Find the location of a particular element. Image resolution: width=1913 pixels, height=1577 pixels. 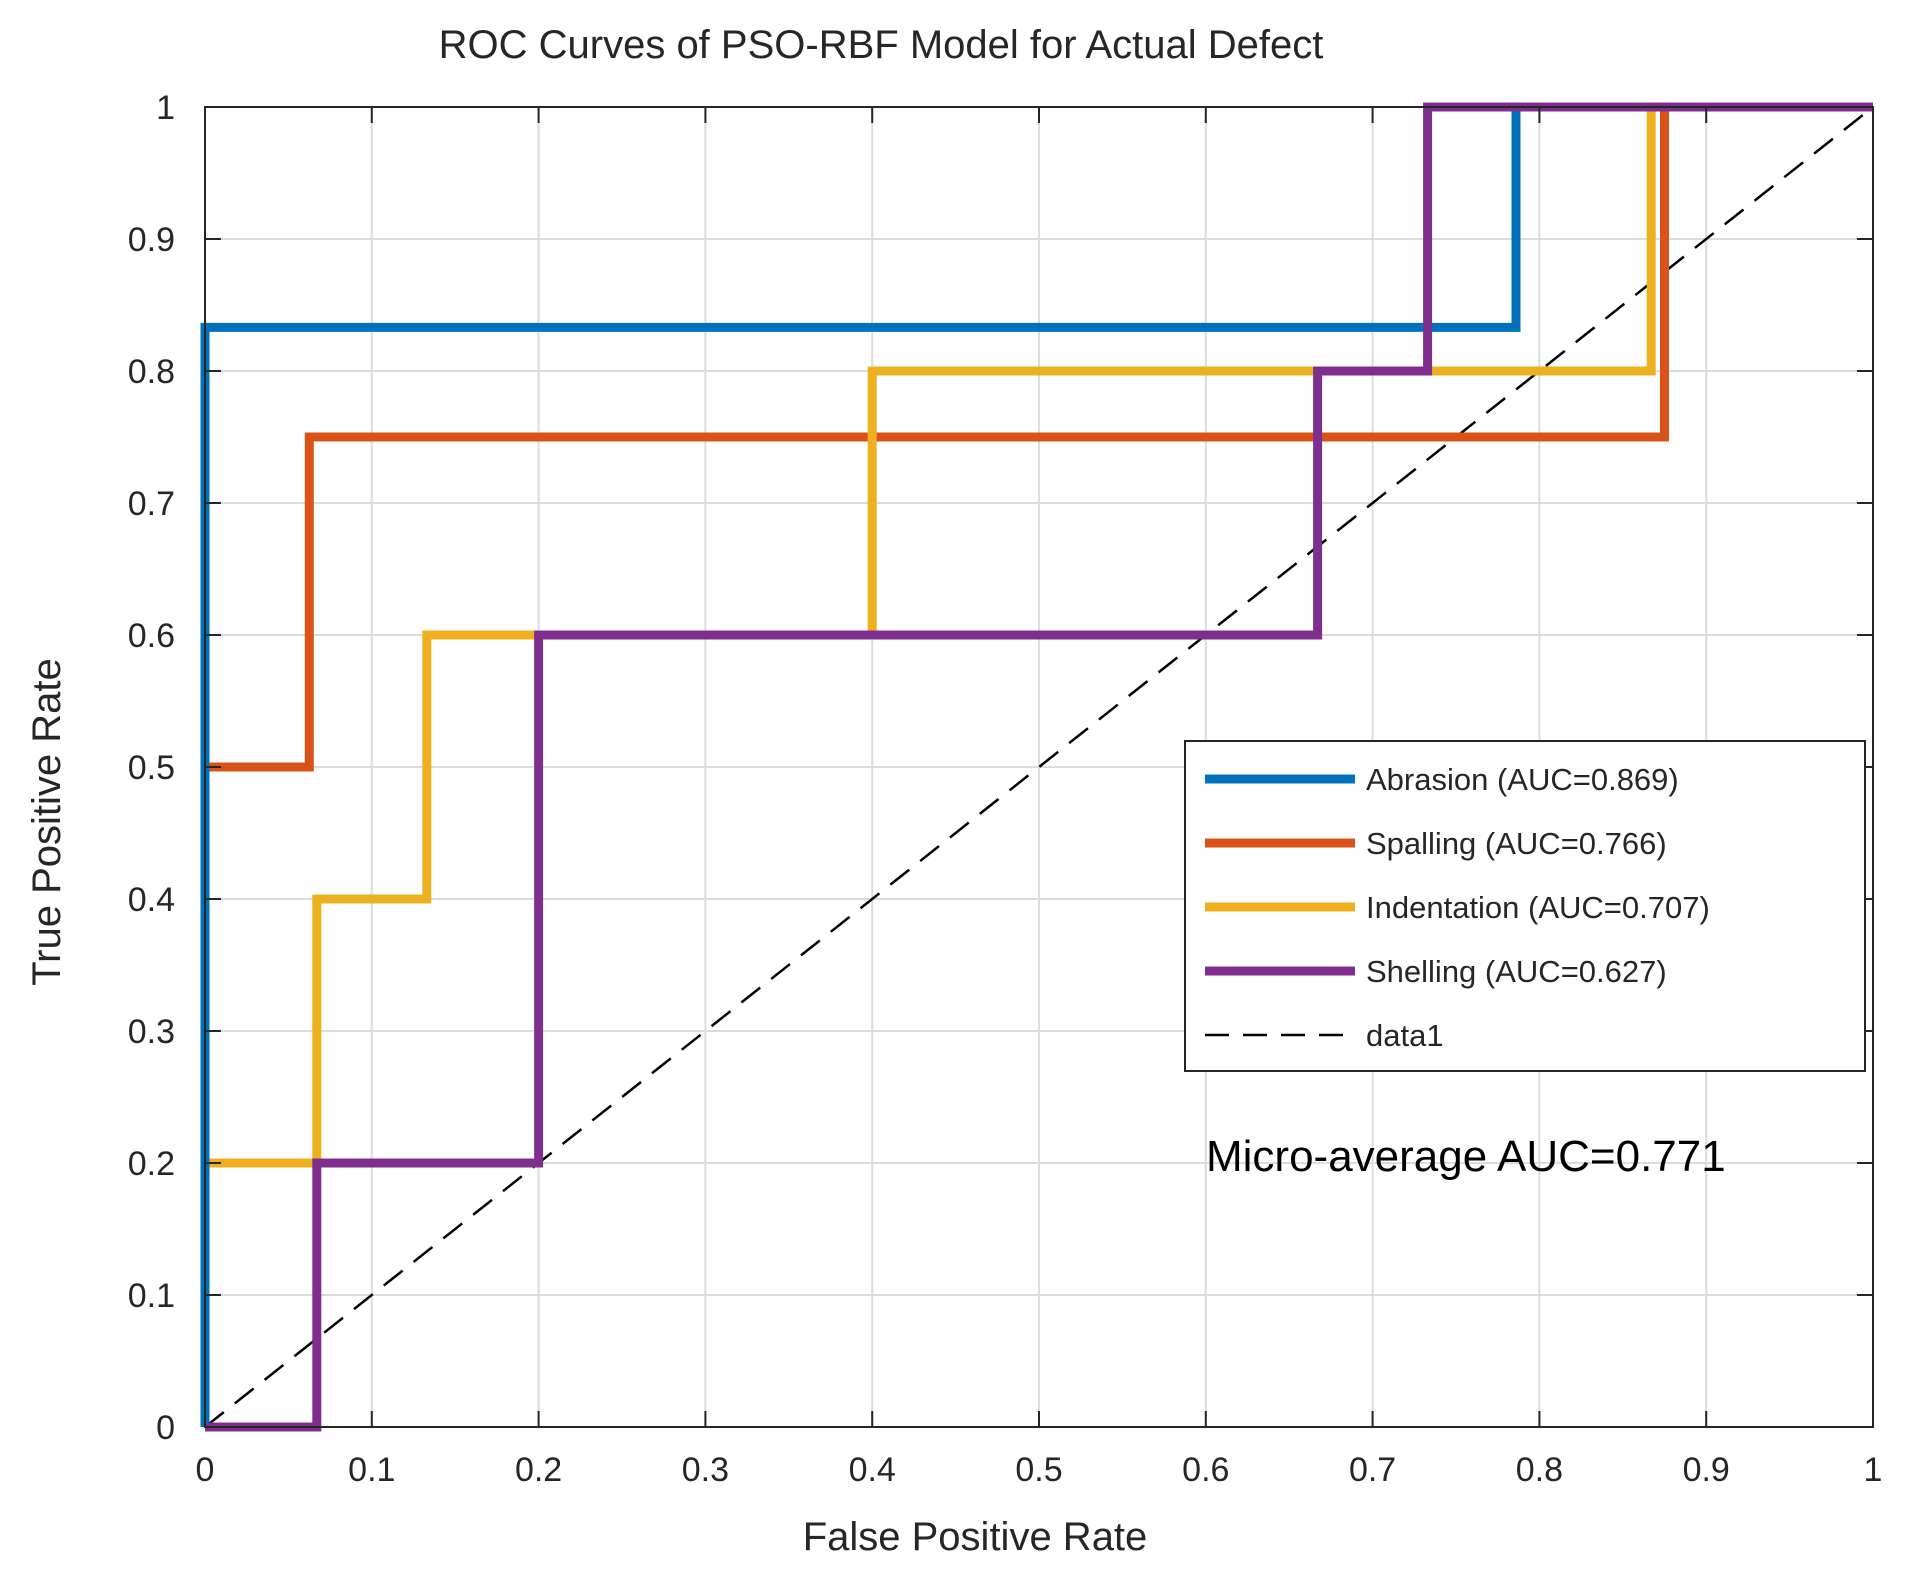

x-tick-label: 0.3 is located at coordinates (705, 1470).